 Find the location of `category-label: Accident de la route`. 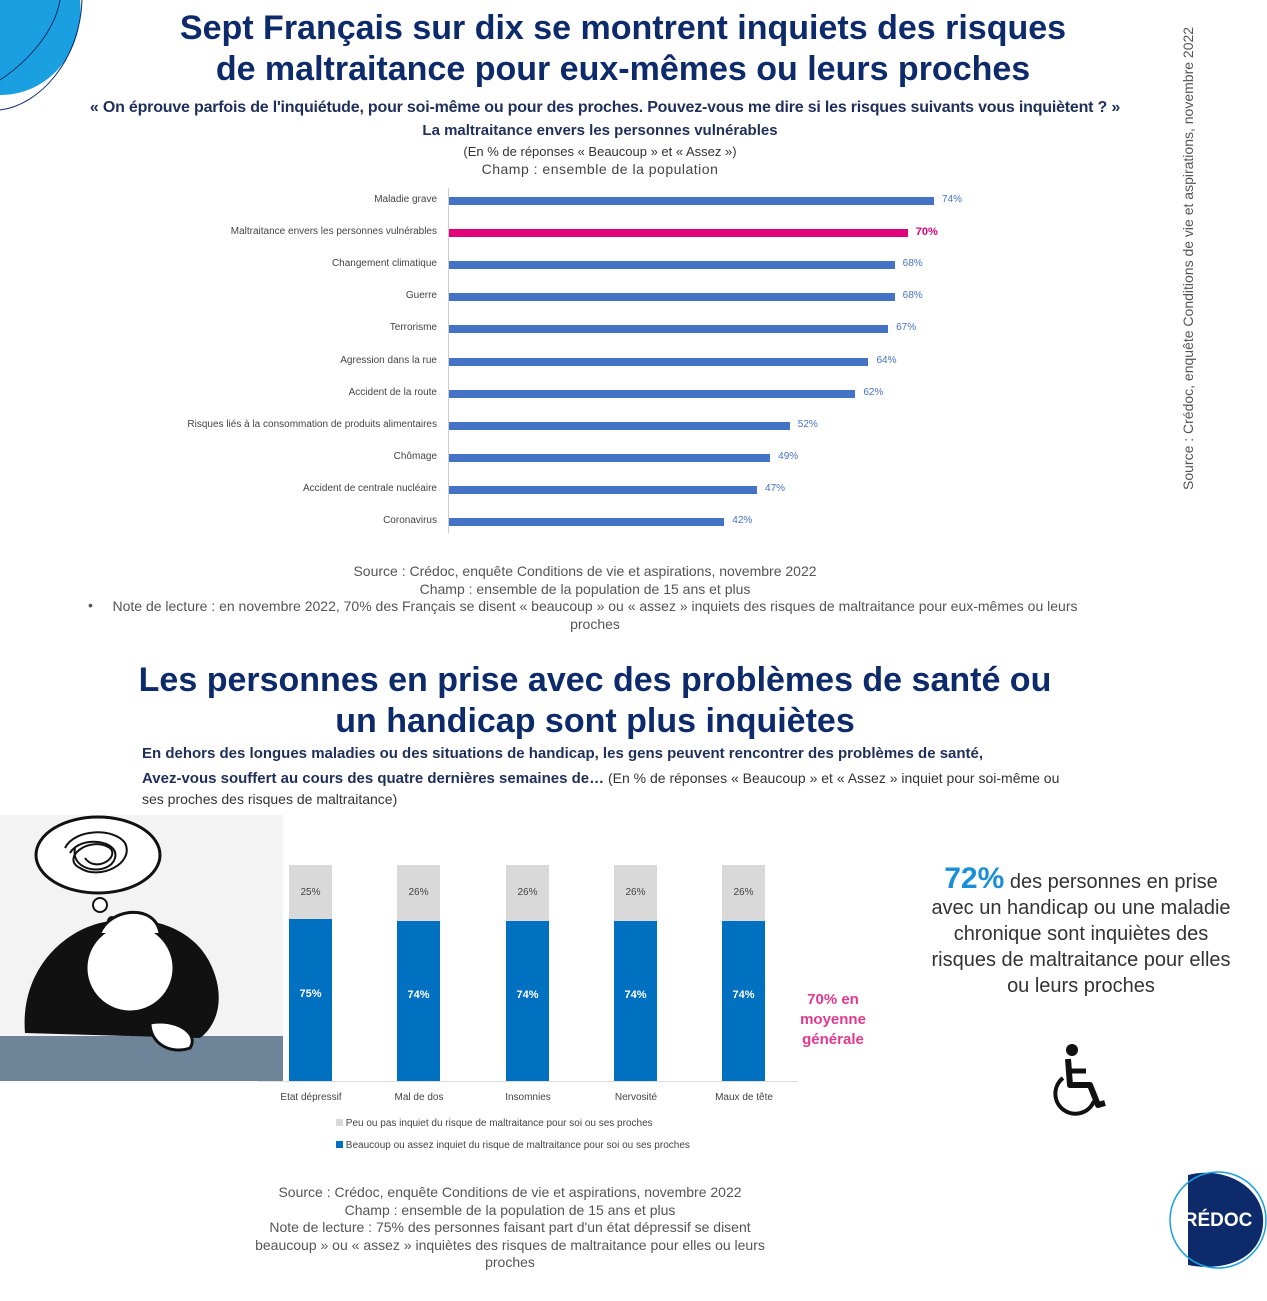

category-label: Accident de la route is located at coordinates (392, 392).